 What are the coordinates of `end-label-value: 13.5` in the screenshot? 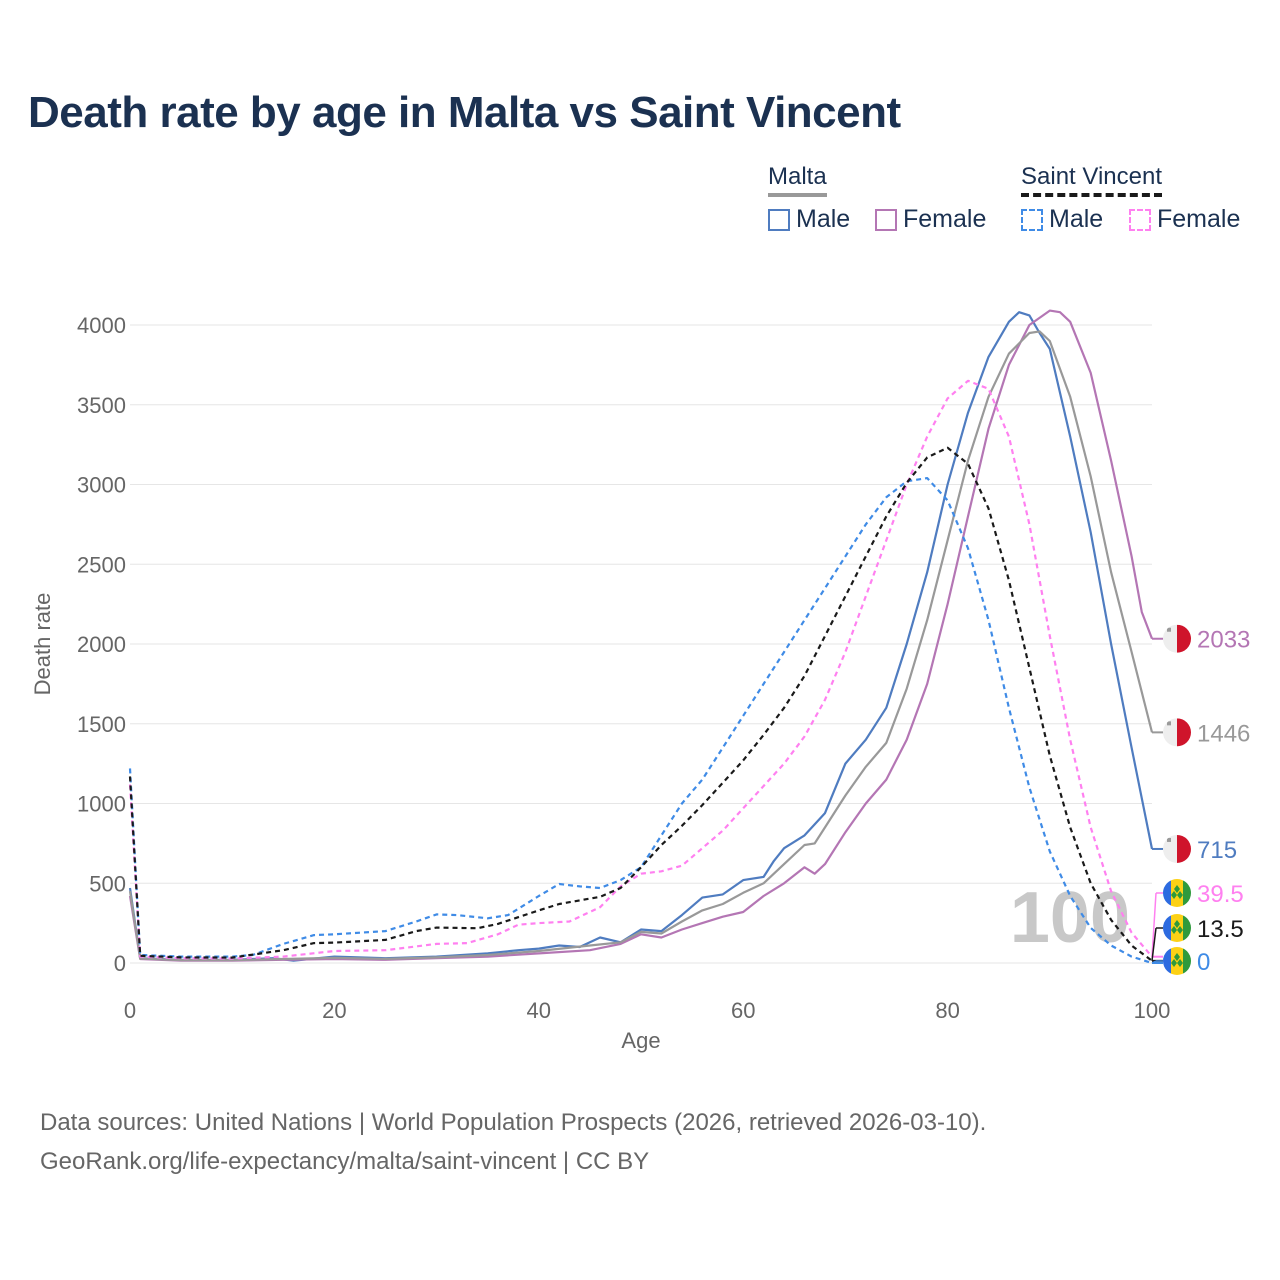 It's located at (1220, 929).